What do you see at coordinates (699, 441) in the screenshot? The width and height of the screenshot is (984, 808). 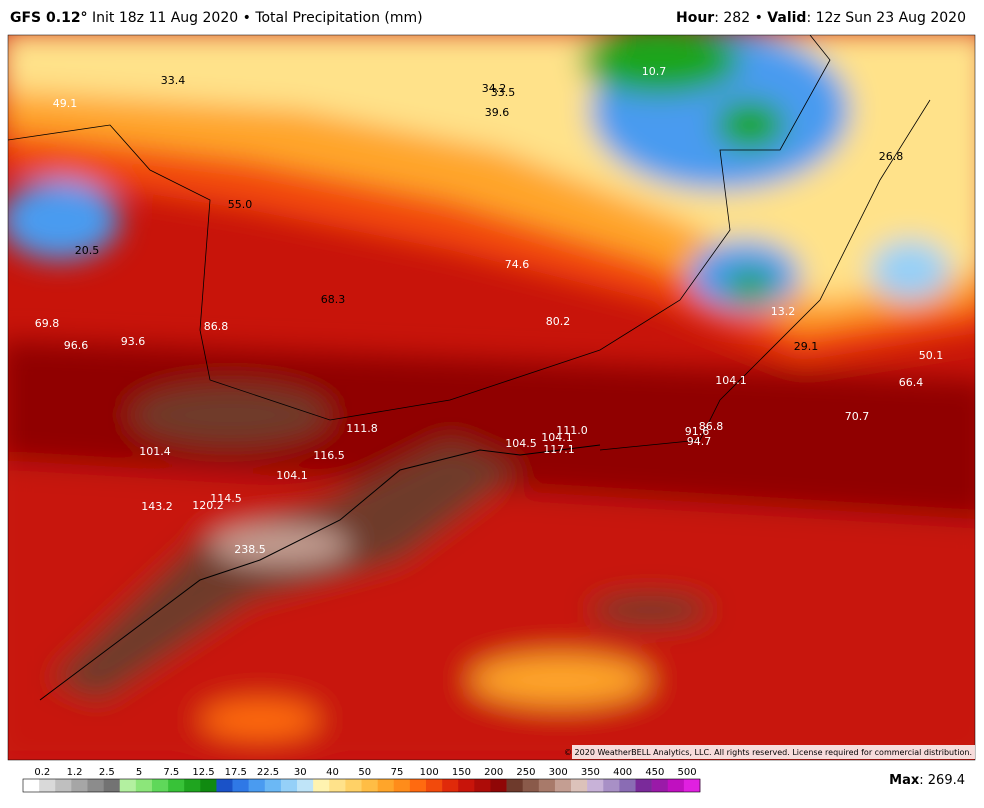 I see `precip-label: 94.7` at bounding box center [699, 441].